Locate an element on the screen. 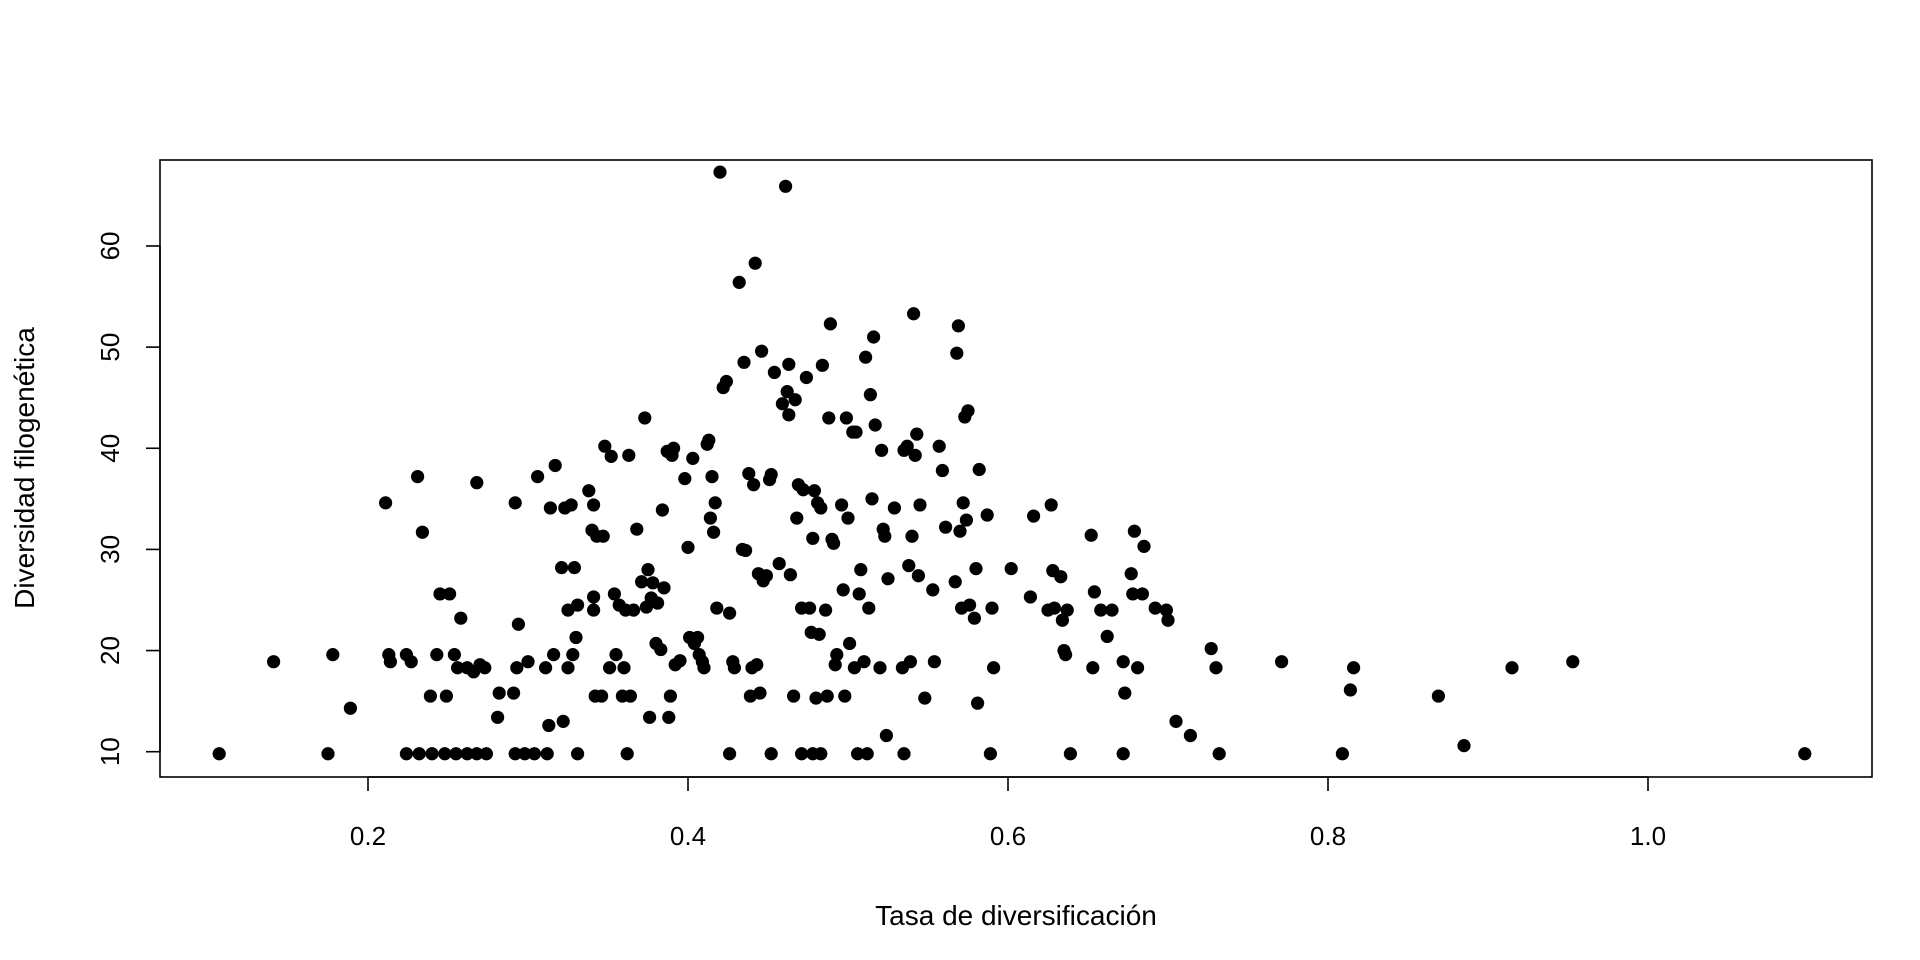 The image size is (1920, 960). y-tick-label: 50 is located at coordinates (110, 347).